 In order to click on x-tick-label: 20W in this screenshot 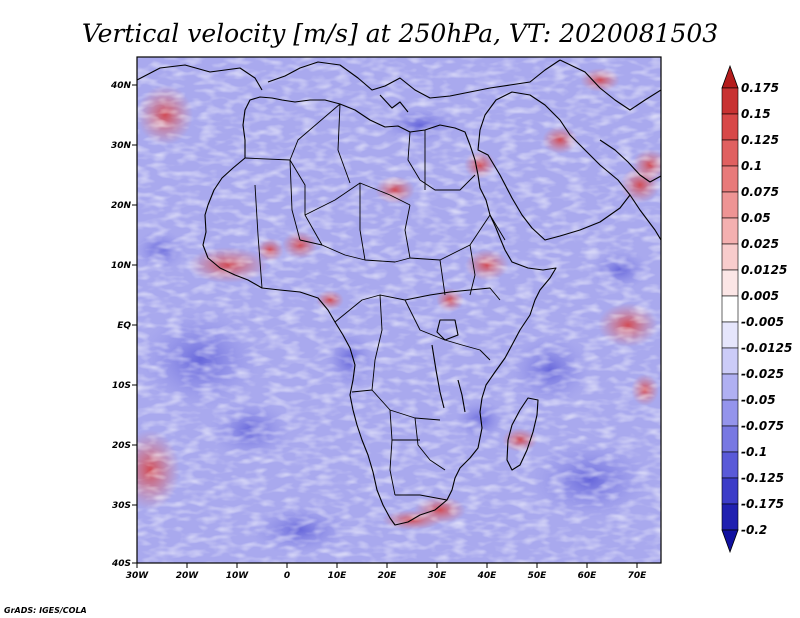, I will do `click(188, 576)`.